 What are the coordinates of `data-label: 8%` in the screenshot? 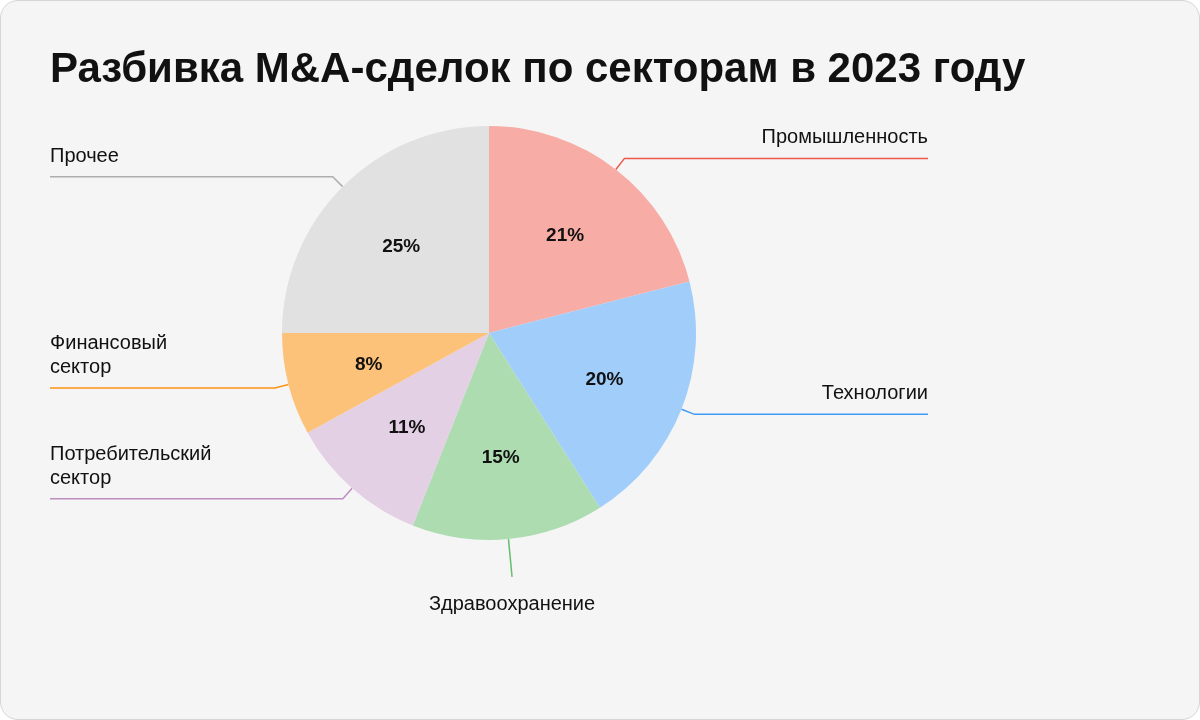 It's located at (368, 364).